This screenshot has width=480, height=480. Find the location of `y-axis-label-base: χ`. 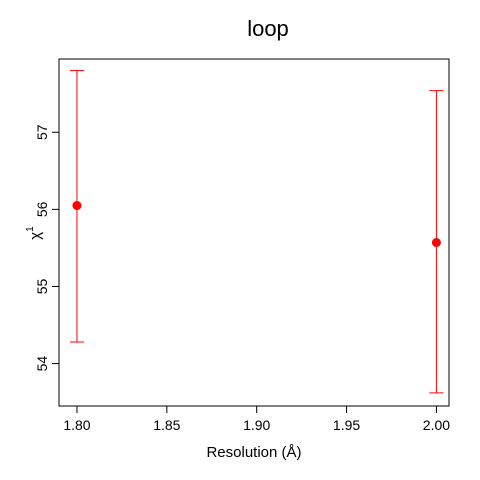

y-axis-label-base: χ is located at coordinates (35, 236).